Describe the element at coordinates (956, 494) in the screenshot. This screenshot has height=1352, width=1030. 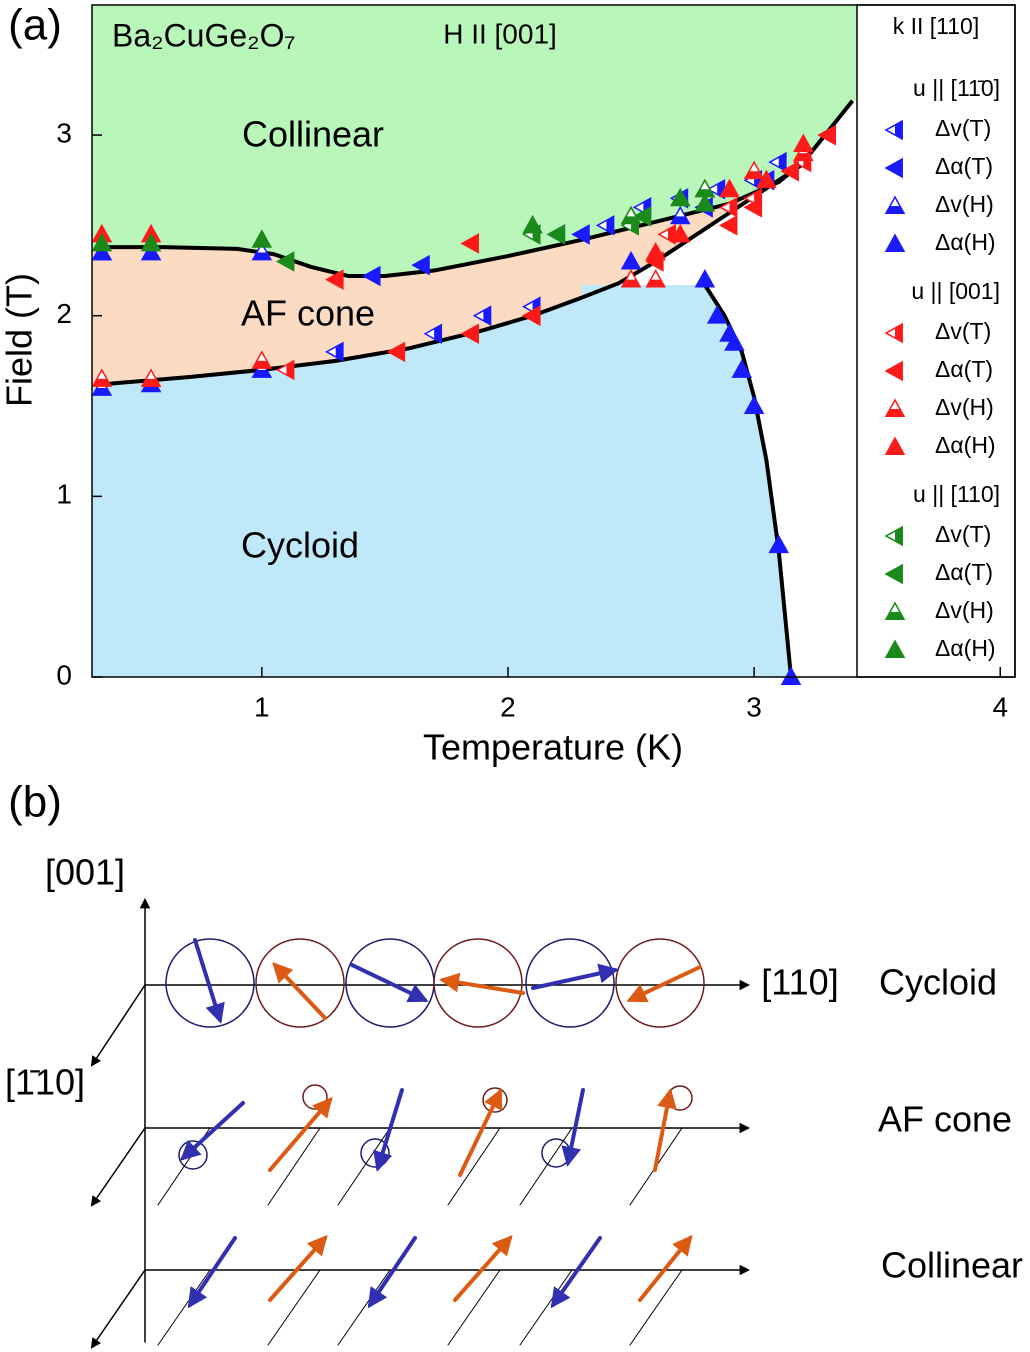
I see `legend-group-title: u || [110]` at that location.